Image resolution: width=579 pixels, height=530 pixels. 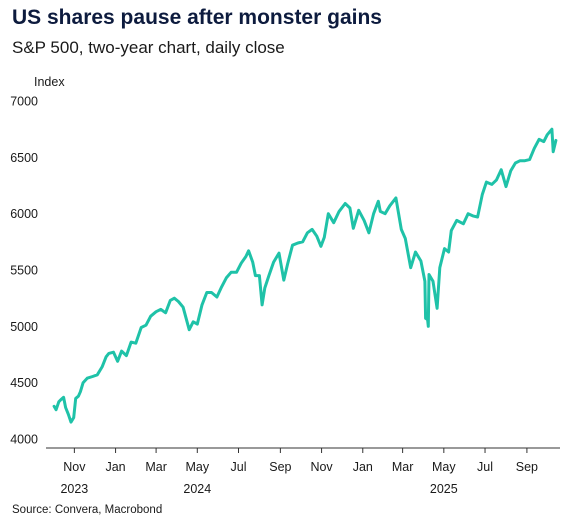 I want to click on x-year-label: 2023, so click(x=74, y=489).